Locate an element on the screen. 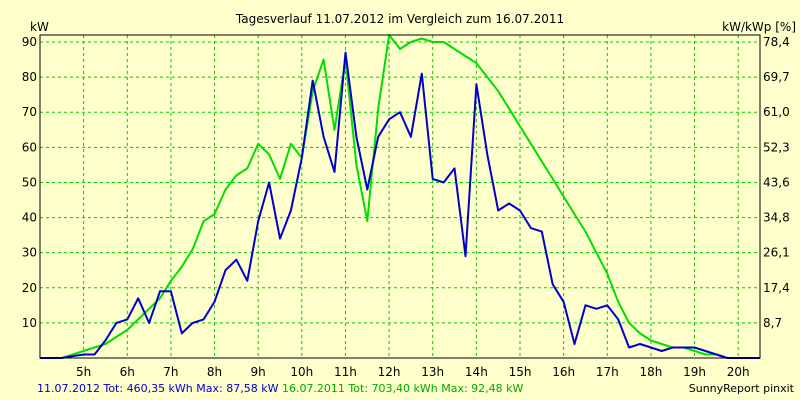 The image size is (800, 400). y-tick-label-left: 20 is located at coordinates (29, 288).